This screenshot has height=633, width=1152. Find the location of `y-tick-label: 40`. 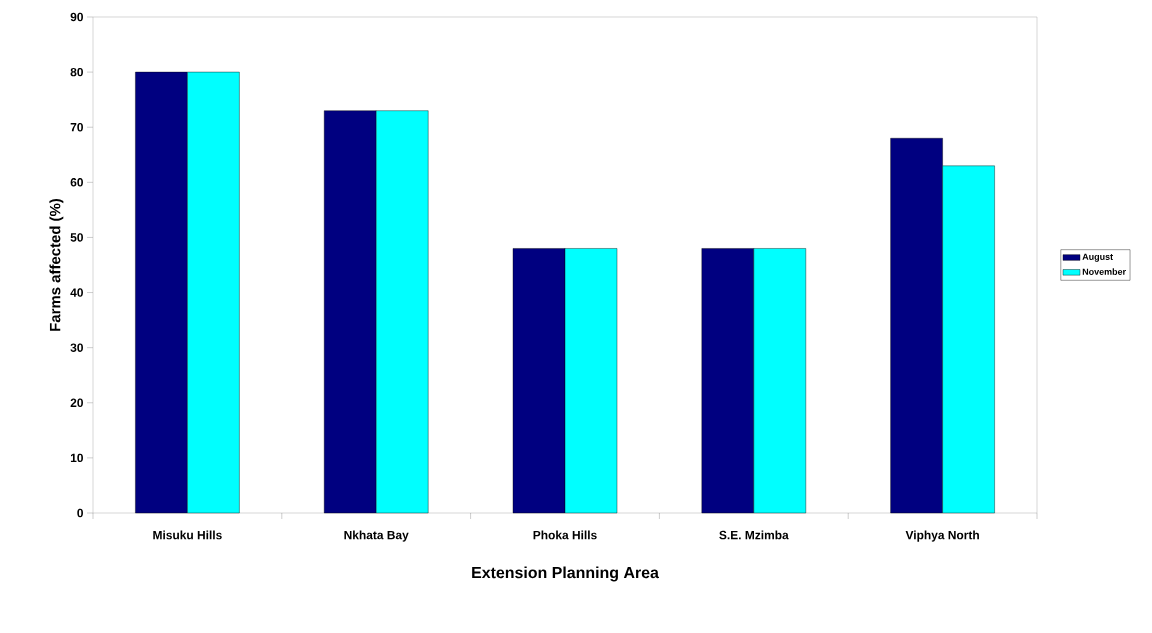

y-tick-label: 40 is located at coordinates (76, 292).